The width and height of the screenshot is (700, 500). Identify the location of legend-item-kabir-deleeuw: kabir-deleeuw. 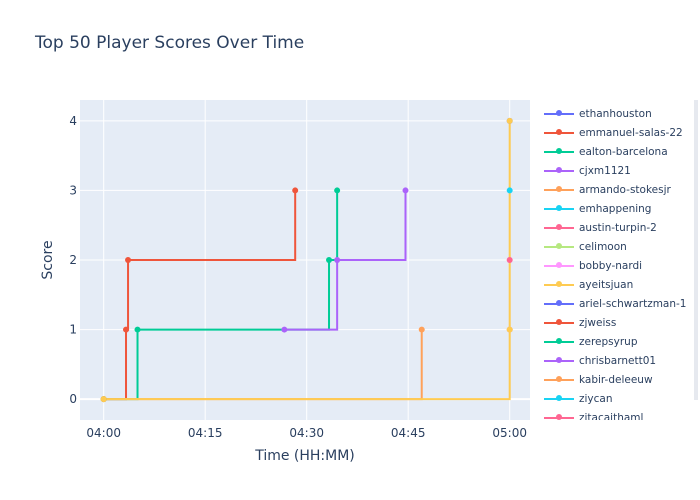
(598, 379).